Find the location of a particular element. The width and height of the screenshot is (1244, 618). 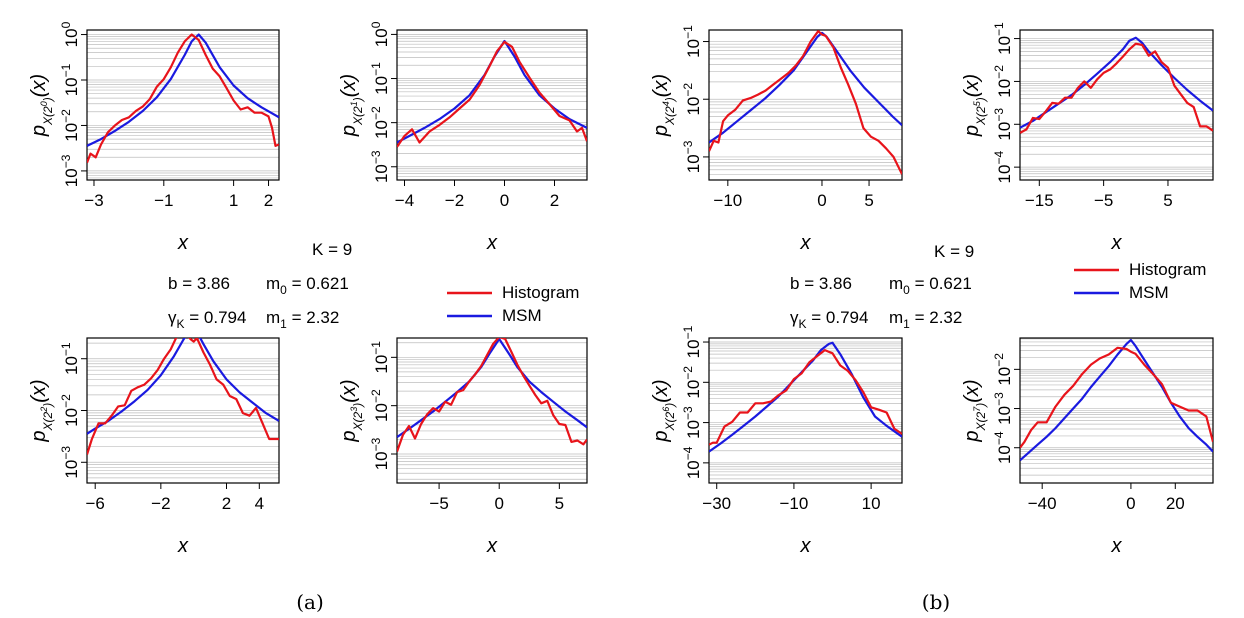

x-tick-label: −40 is located at coordinates (1042, 503).